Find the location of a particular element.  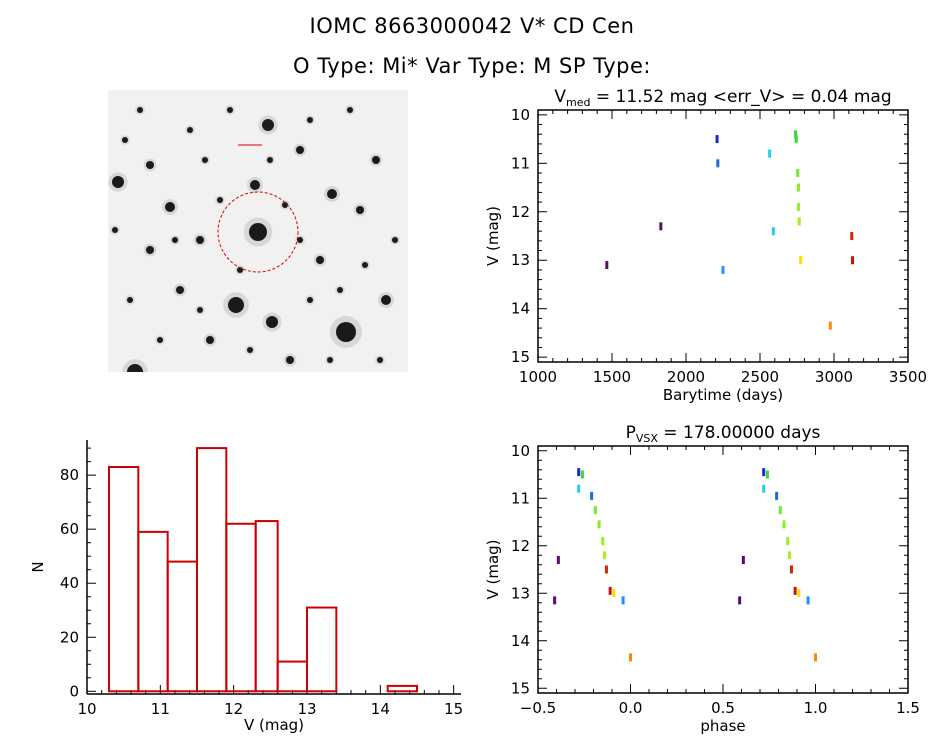

histogram-ytick-label: 40 is located at coordinates (69, 583).